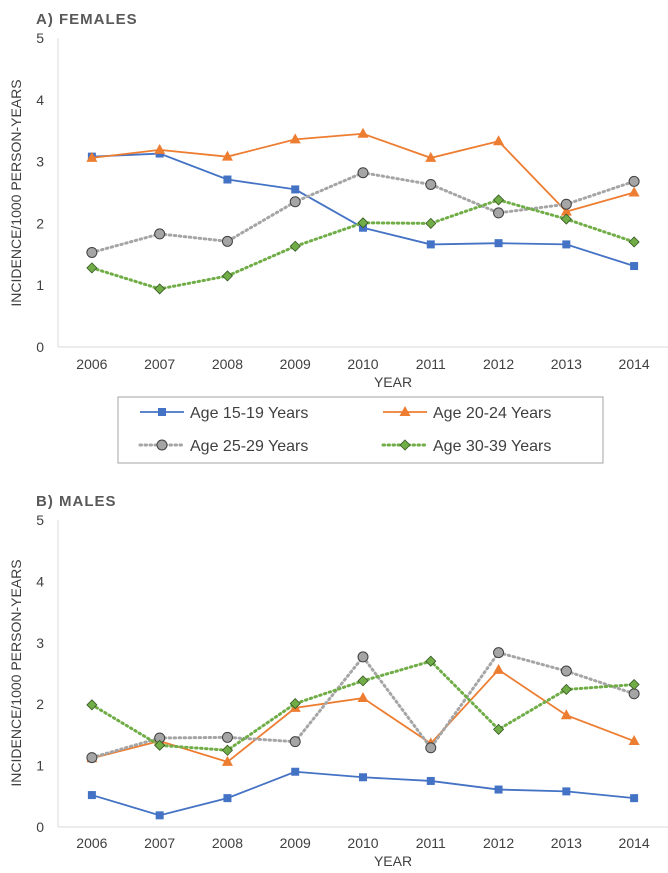  I want to click on legend-item: Age 25-29 Years, so click(223, 446).